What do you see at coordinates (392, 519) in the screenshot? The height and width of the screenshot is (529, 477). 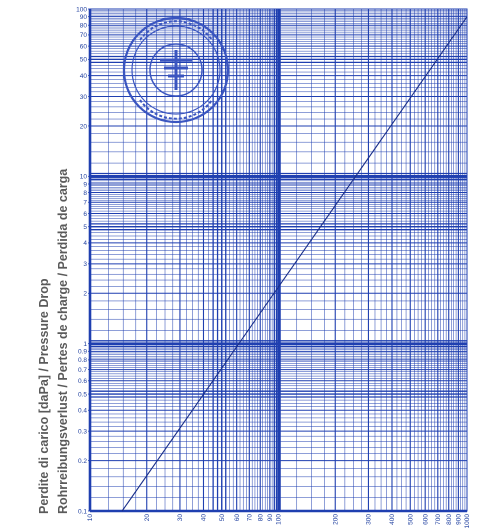 I see `x-tick-label: 400` at bounding box center [392, 519].